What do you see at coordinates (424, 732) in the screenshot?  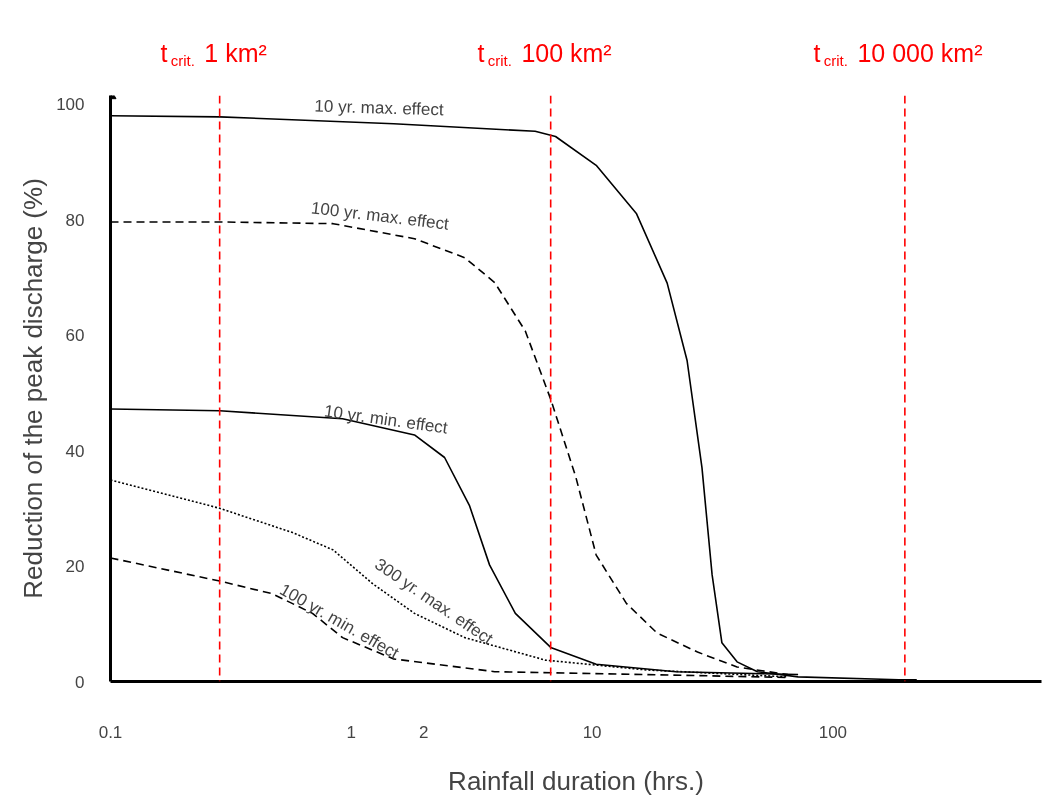 I see `x-tick-label: 2` at bounding box center [424, 732].